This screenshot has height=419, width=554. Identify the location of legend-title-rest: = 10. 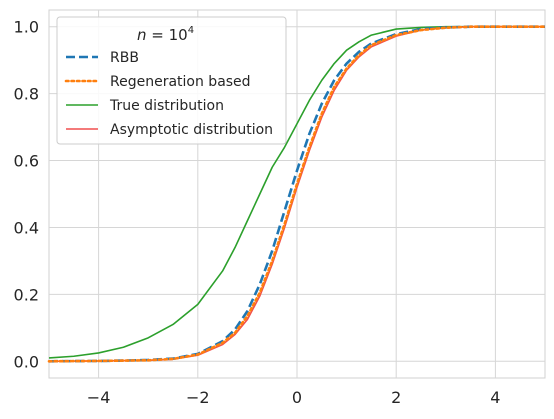
(167, 35).